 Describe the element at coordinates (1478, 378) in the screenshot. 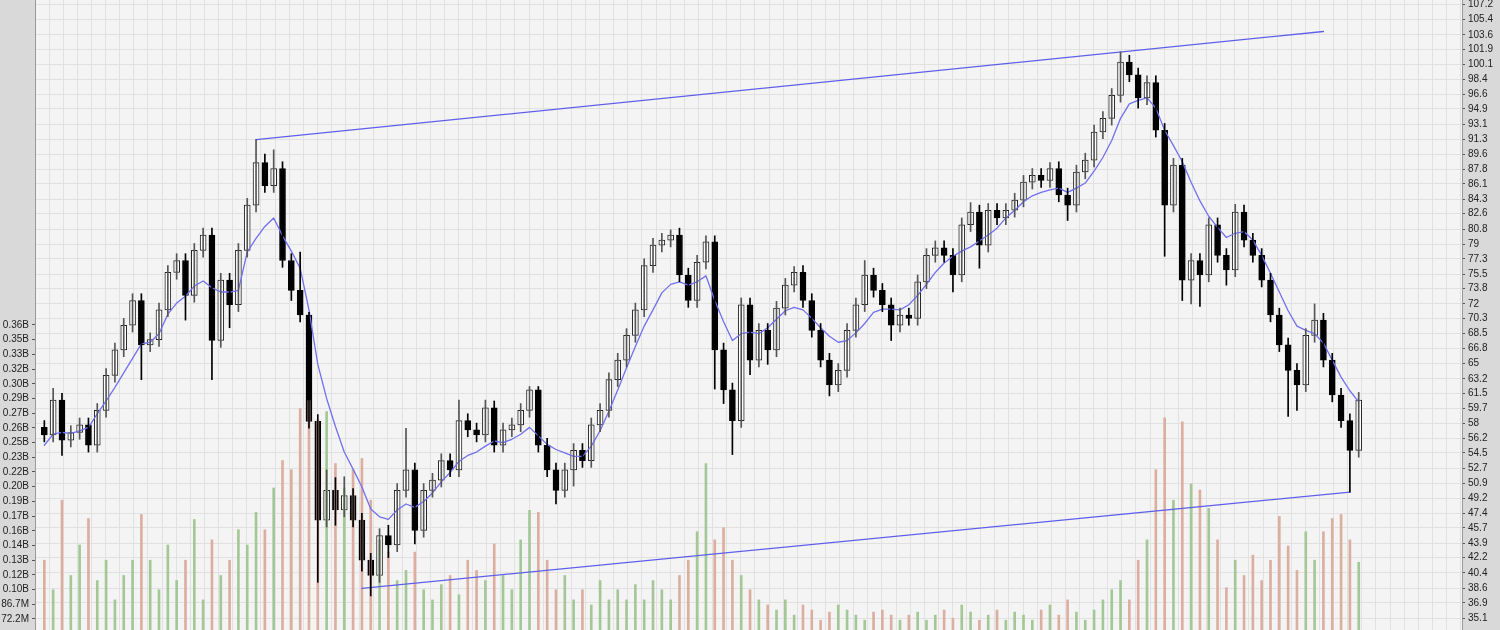

I see `y-tick-label: 63.2` at that location.